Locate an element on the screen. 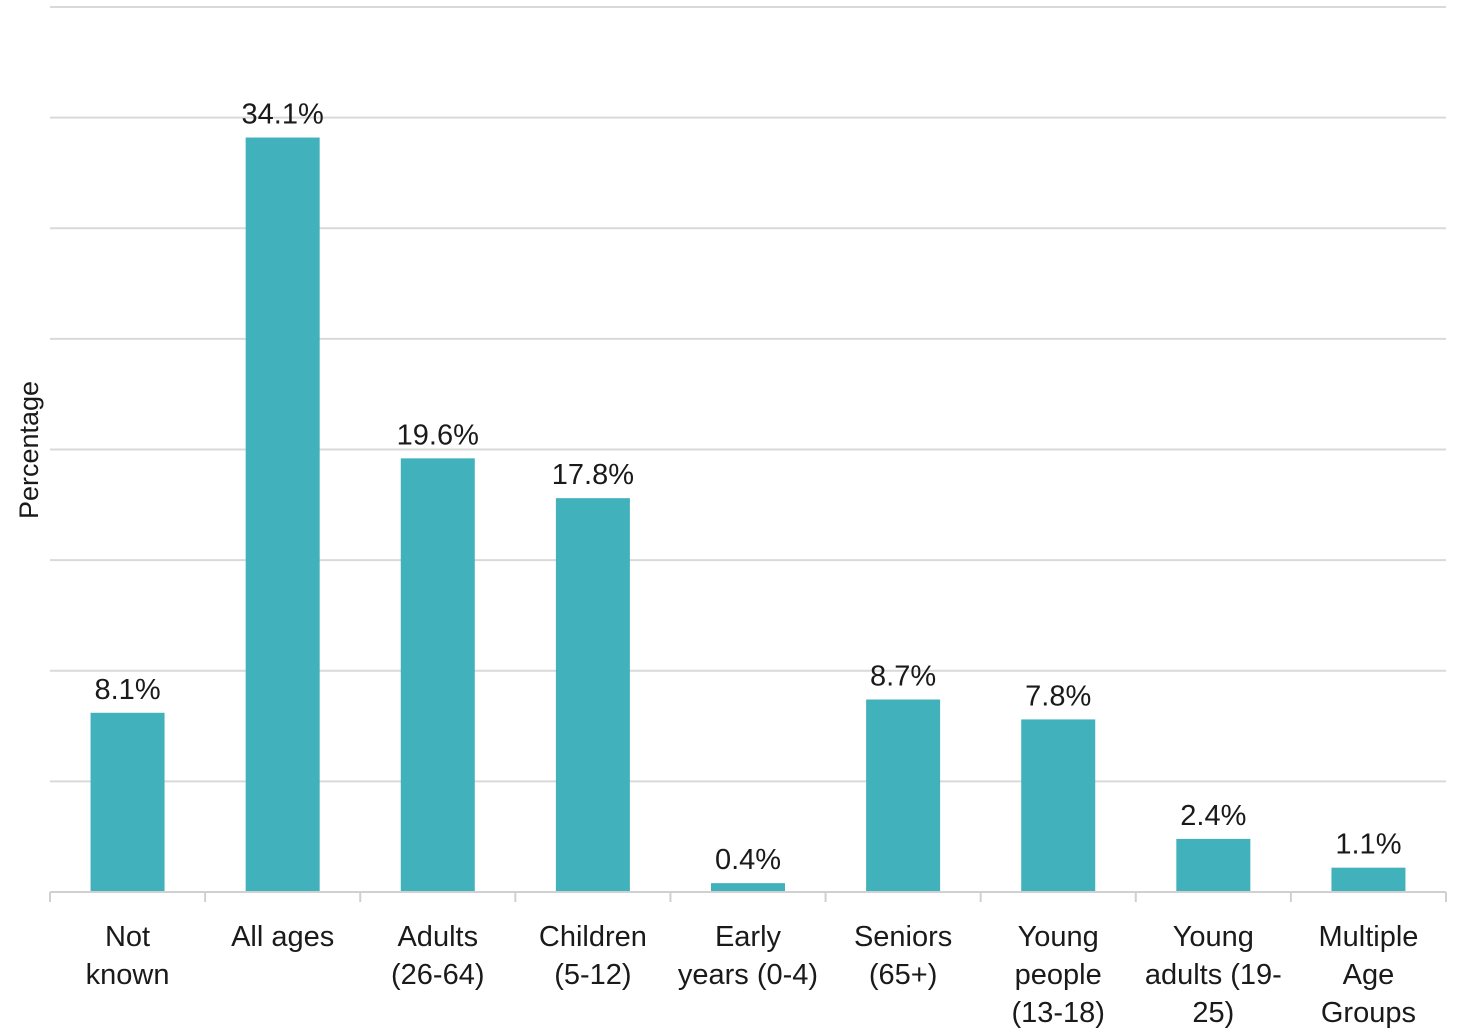 This screenshot has height=1030, width=1460. category-label-line: years (0-4) is located at coordinates (748, 975).